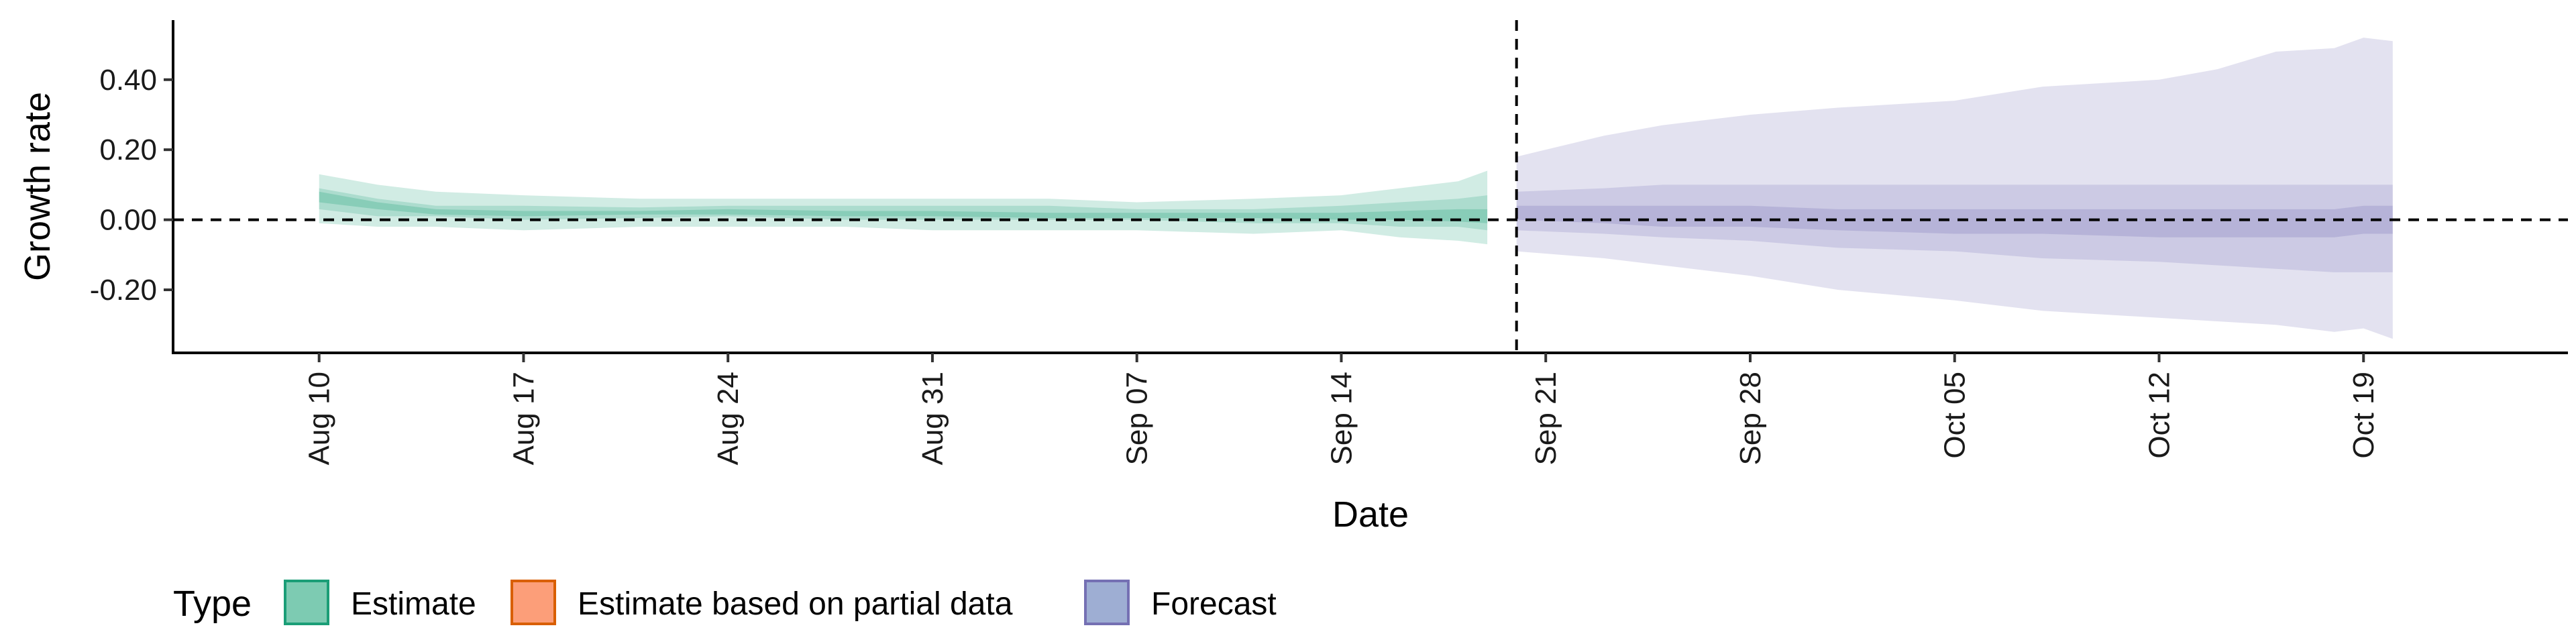  What do you see at coordinates (1341, 418) in the screenshot?
I see `x-tick-label: Sep 14` at bounding box center [1341, 418].